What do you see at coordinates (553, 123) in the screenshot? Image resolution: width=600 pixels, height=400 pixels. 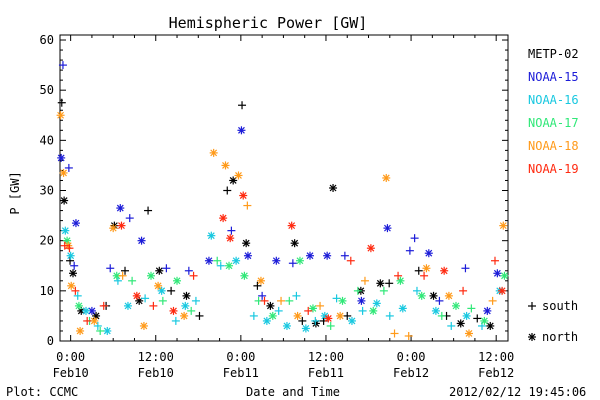 I see `legend-entry-noaa-17: NOAA-17` at bounding box center [553, 123].